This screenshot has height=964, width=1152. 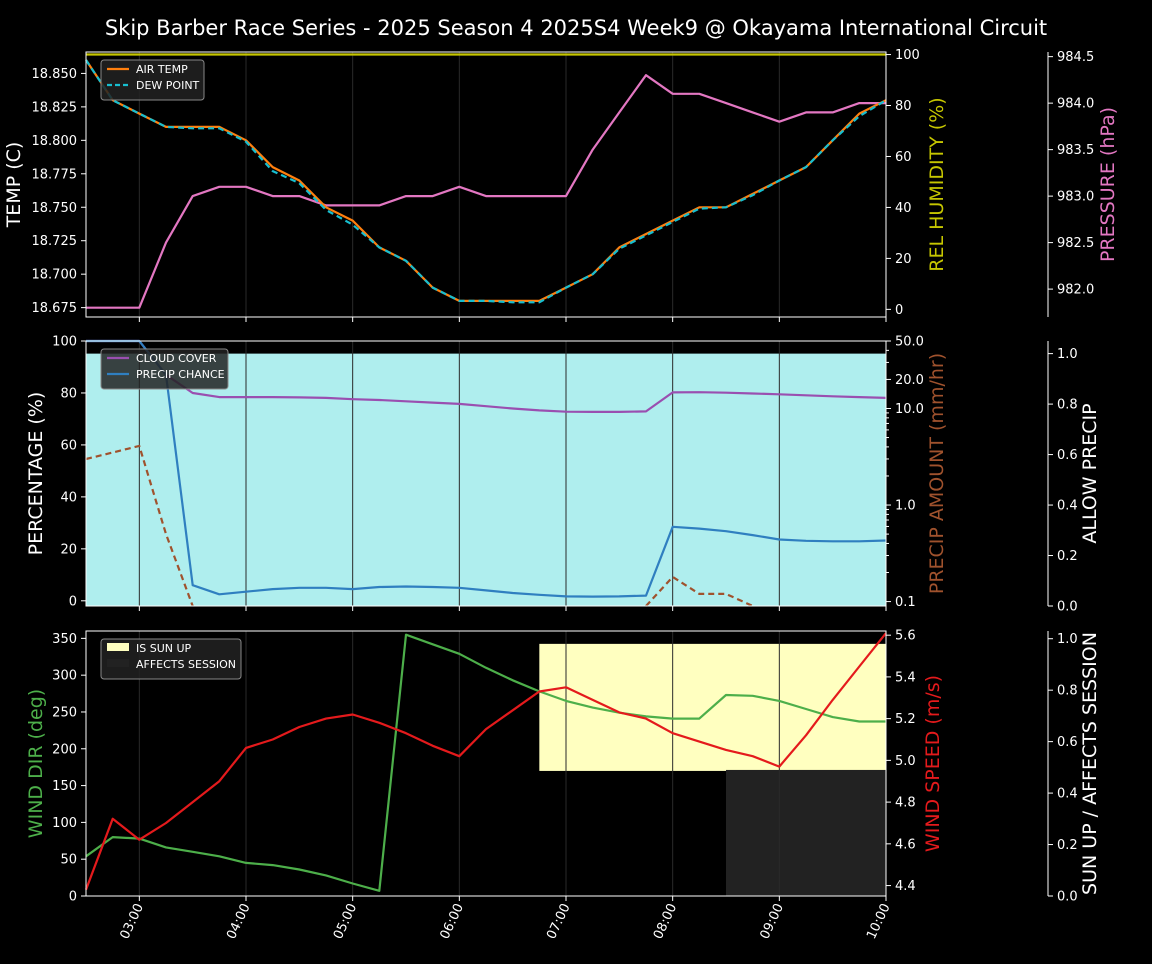 I want to click on y-axis-label-percentage: PERCENTAGE (%), so click(x=36, y=474).